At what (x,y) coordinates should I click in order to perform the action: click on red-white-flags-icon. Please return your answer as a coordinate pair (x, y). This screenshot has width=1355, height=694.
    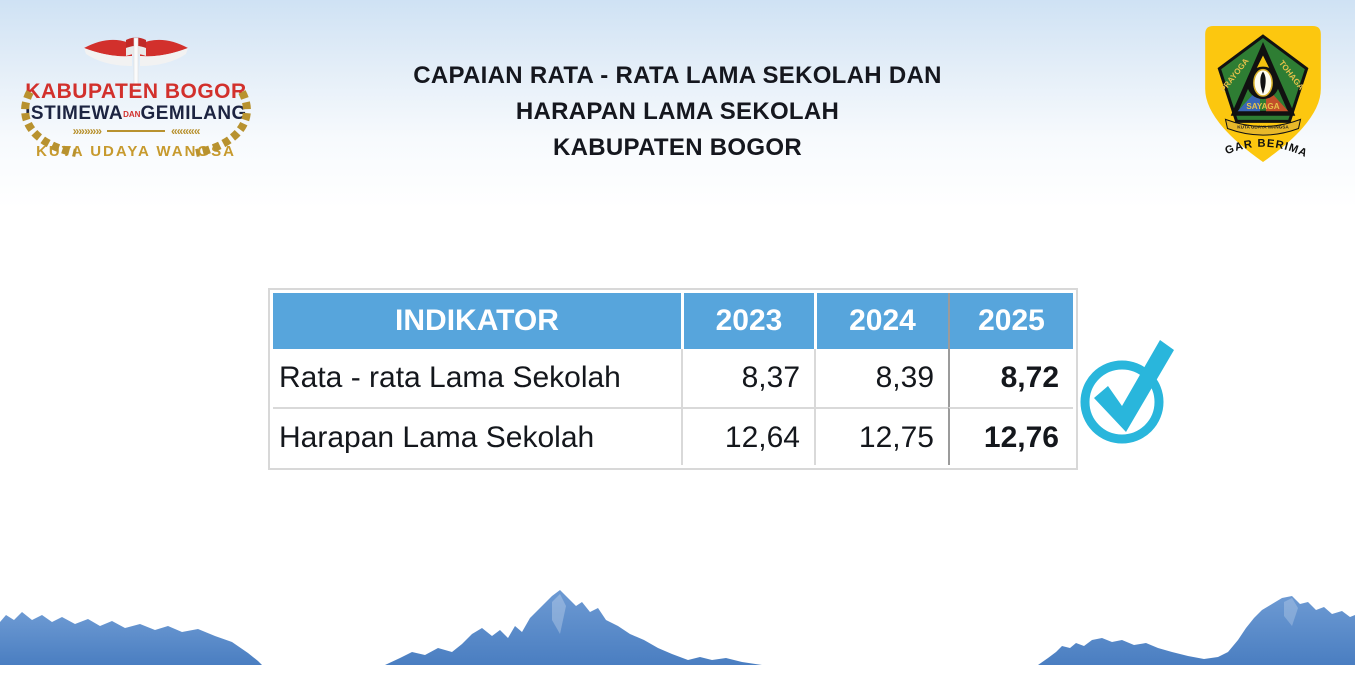
    Looking at the image, I should click on (136, 62).